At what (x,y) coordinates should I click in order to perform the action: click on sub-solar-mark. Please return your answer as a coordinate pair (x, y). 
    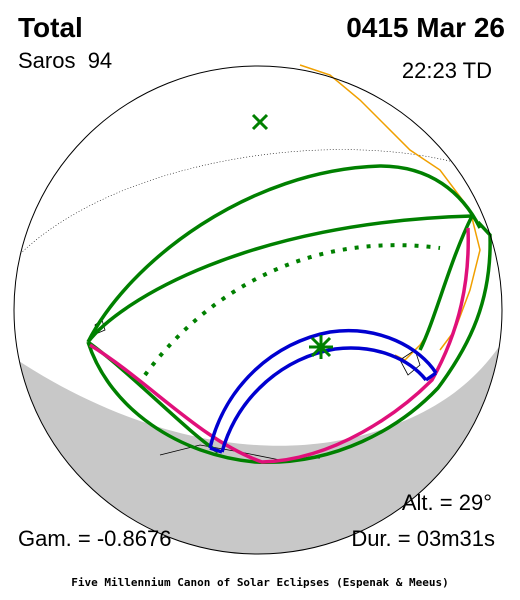
    Looking at the image, I should click on (260, 122).